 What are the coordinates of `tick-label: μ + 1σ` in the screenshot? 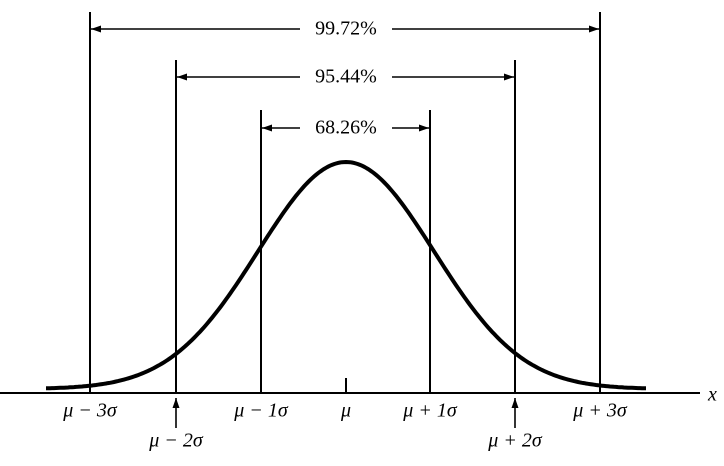 It's located at (430, 411).